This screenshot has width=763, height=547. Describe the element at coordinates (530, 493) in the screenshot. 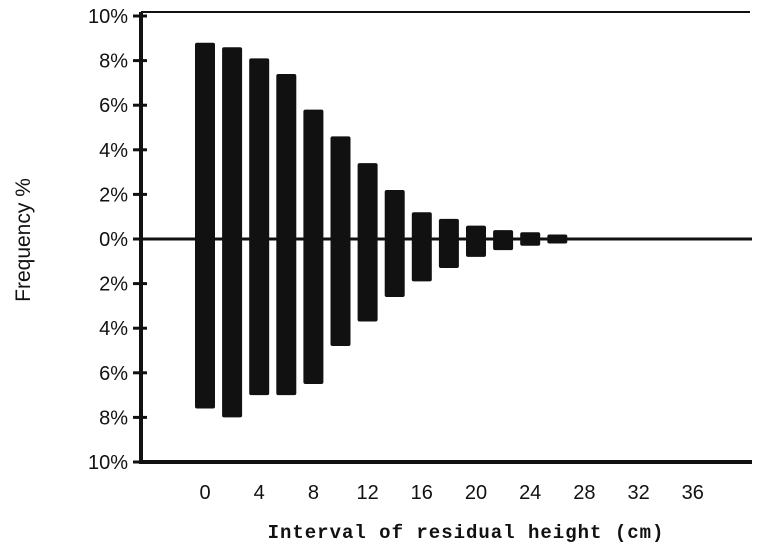

I see `x-tick-label: 24` at that location.